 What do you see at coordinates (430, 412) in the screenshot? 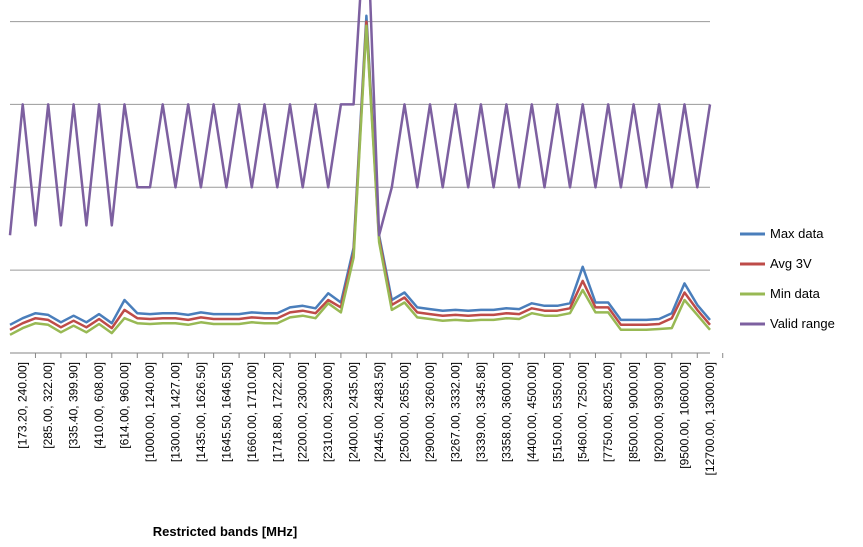
I see `x-tick-label: [2900.00, 3260.00]` at bounding box center [430, 412].